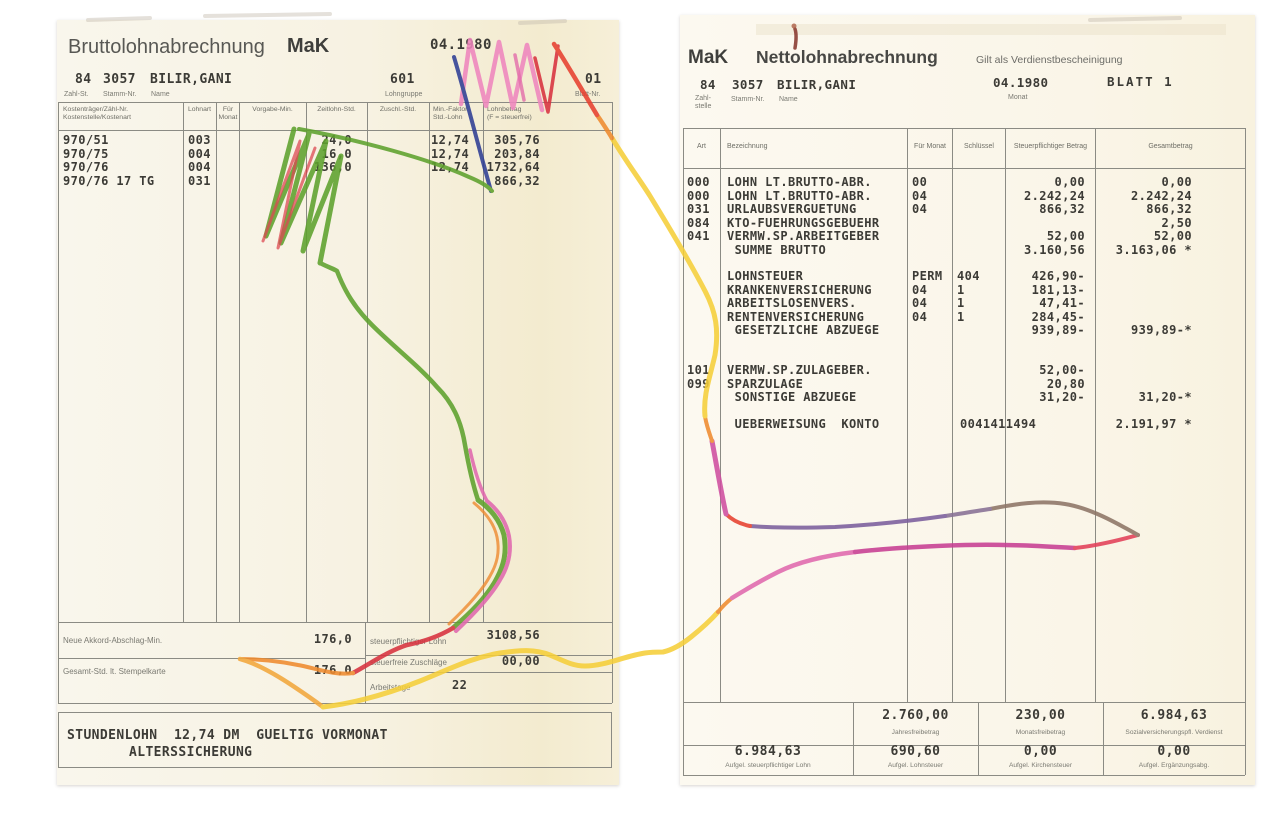 The image size is (1280, 821). What do you see at coordinates (1153, 424) in the screenshot?
I see `cell-gesamtbetrag: 2.191,97 *` at bounding box center [1153, 424].